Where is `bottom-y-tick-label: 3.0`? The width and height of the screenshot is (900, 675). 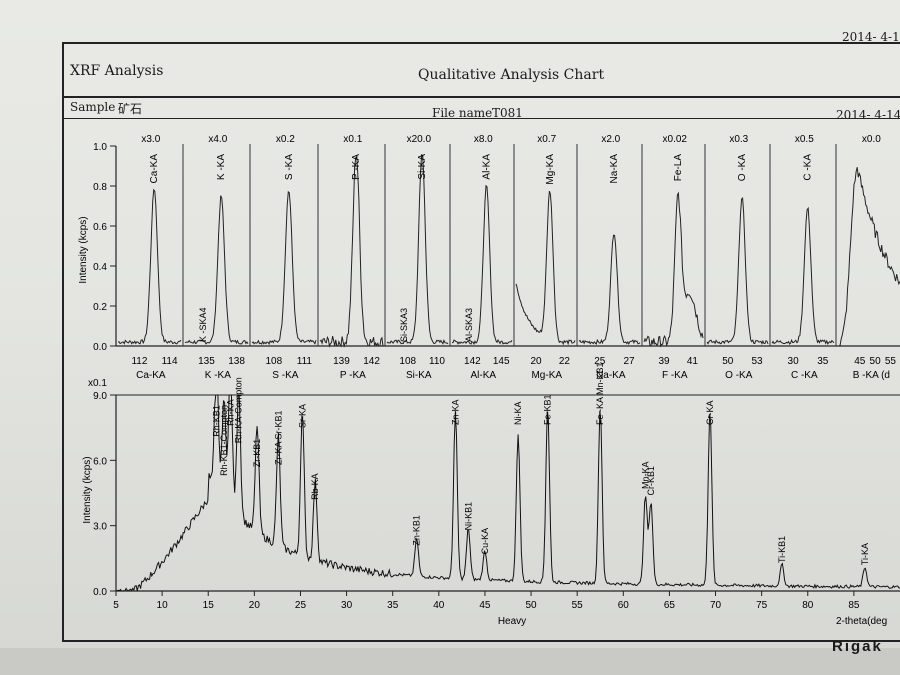 bottom-y-tick-label: 3.0 is located at coordinates (100, 527).